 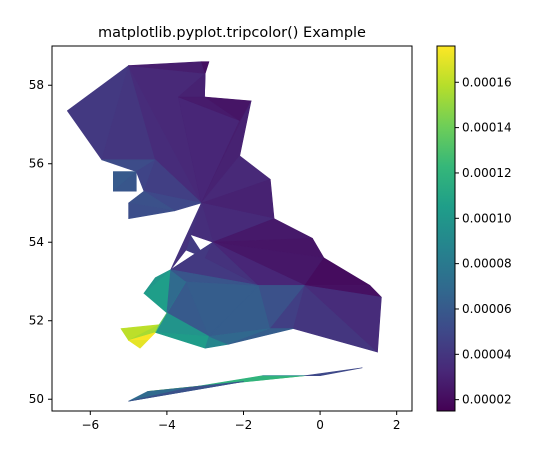 What do you see at coordinates (487, 264) in the screenshot?
I see `colorbar-tick-label: 0.00008` at bounding box center [487, 264].